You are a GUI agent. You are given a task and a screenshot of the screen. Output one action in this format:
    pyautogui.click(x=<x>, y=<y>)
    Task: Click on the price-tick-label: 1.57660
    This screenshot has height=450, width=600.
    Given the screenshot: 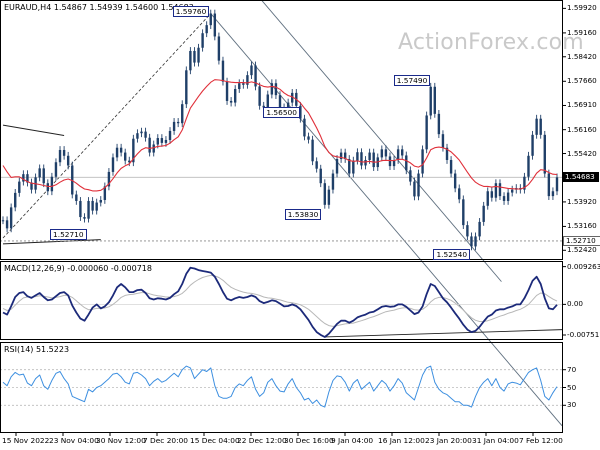 What is the action you would take?
    pyautogui.click(x=582, y=81)
    